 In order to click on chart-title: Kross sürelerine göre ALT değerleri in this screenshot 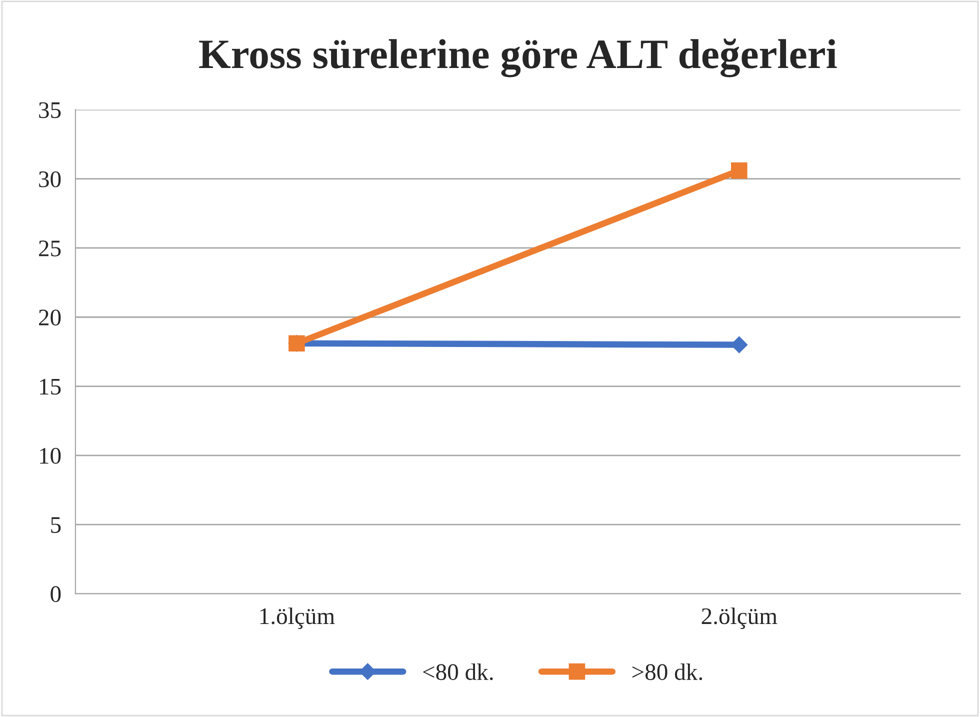, I will do `click(518, 58)`.